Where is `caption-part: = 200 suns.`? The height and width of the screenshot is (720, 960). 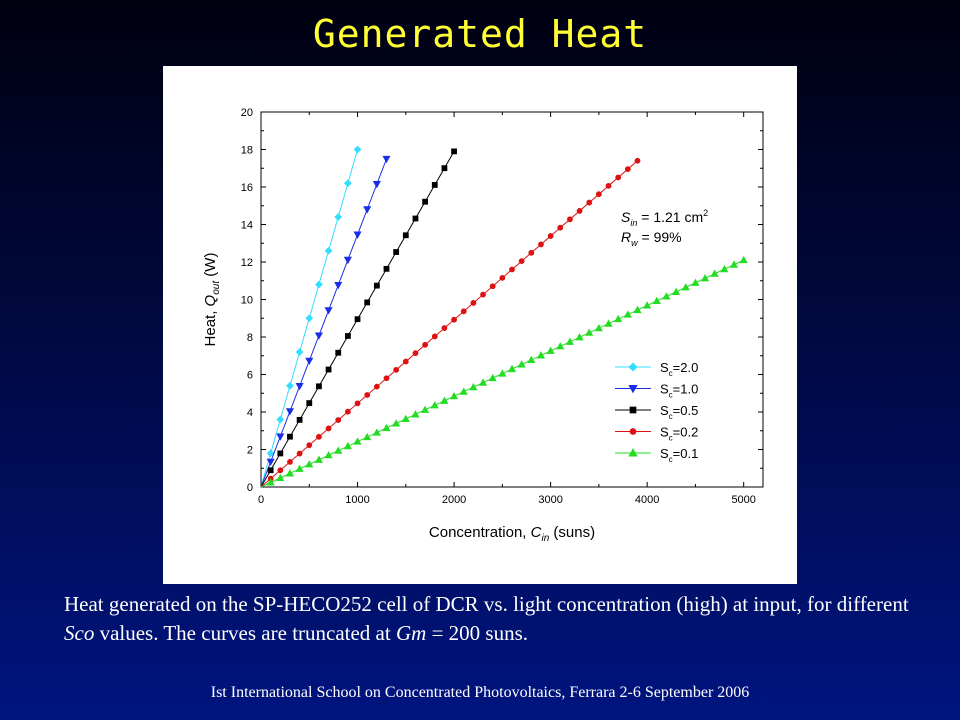 caption-part: = 200 suns. is located at coordinates (477, 633).